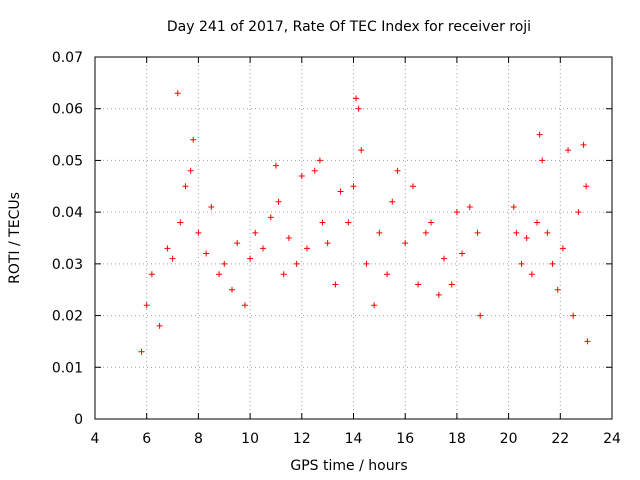  What do you see at coordinates (146, 439) in the screenshot?
I see `x-tick-label: 6` at bounding box center [146, 439].